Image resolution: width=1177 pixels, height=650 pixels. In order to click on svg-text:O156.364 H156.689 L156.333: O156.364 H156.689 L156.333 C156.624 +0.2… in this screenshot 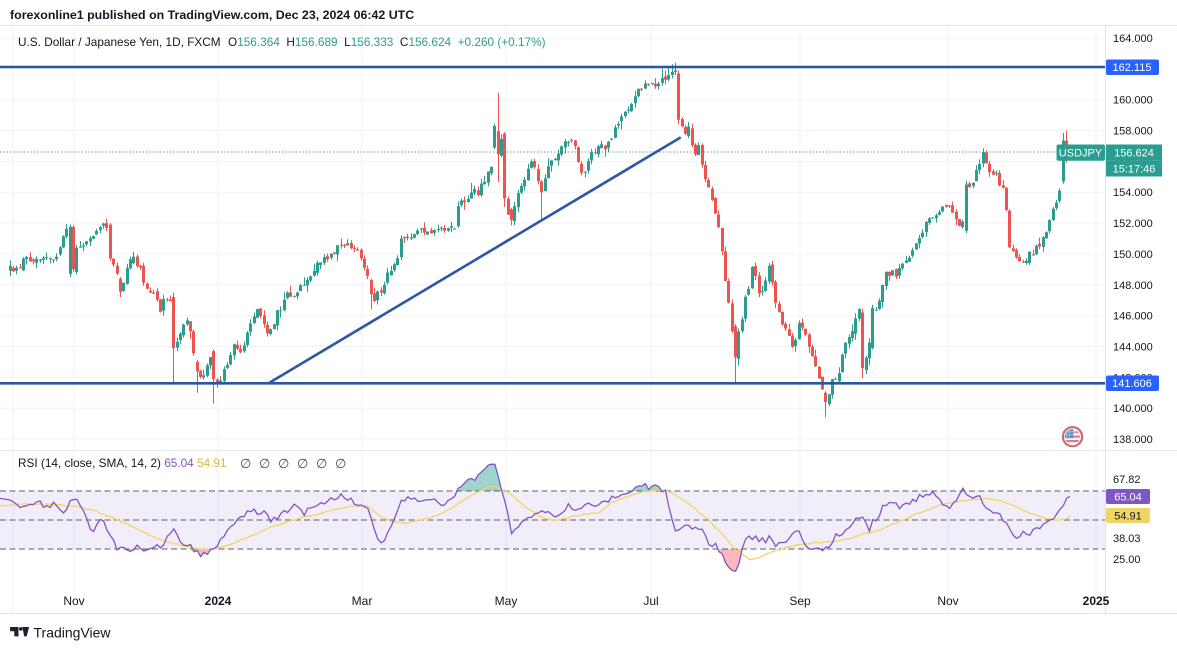, I will do `click(387, 42)`.